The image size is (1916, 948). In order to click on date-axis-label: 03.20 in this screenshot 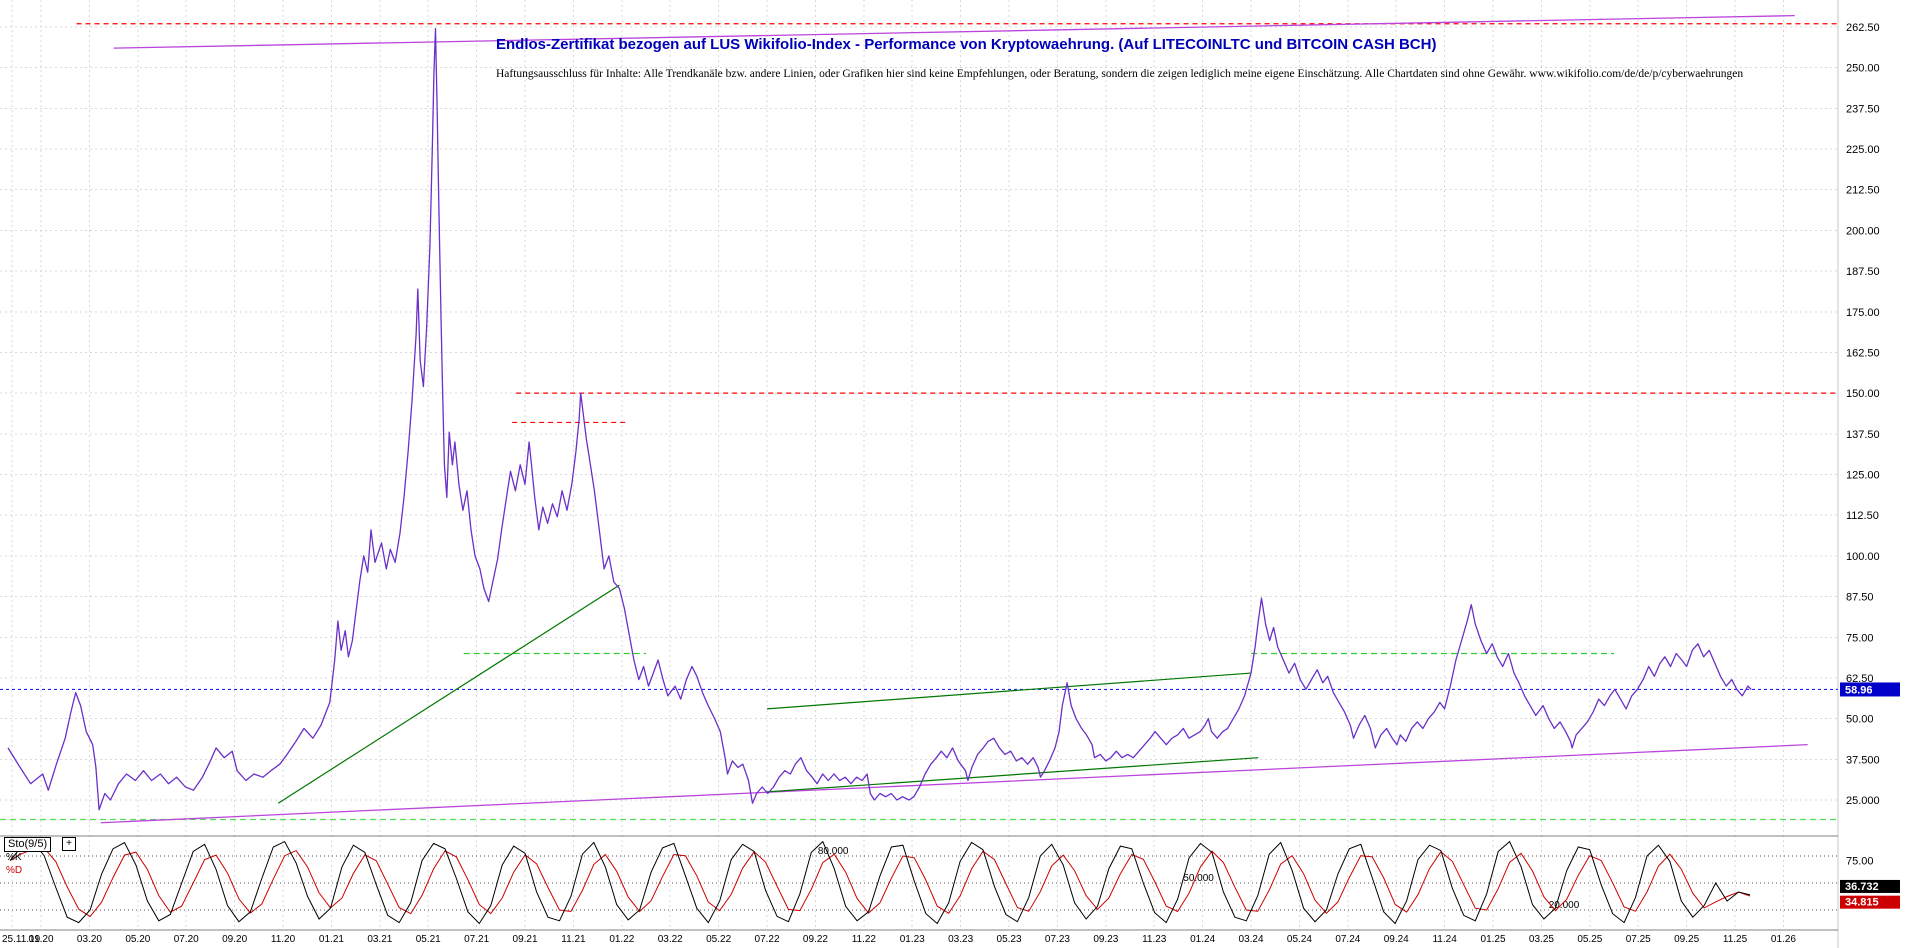, I will do `click(89, 939)`.